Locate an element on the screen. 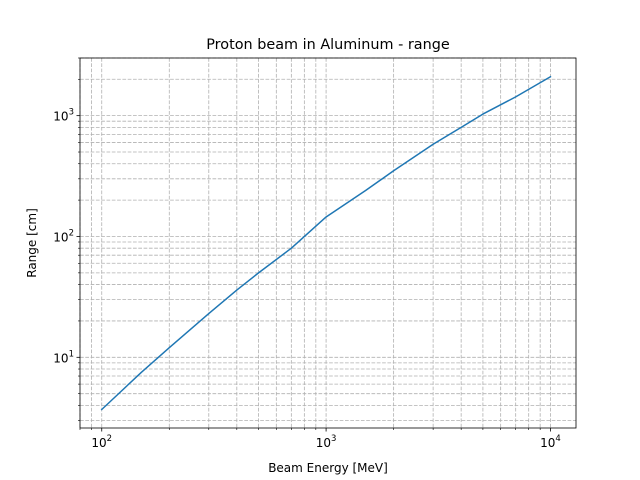 The image size is (640, 480). y-tick-label: 10² is located at coordinates (63, 236).